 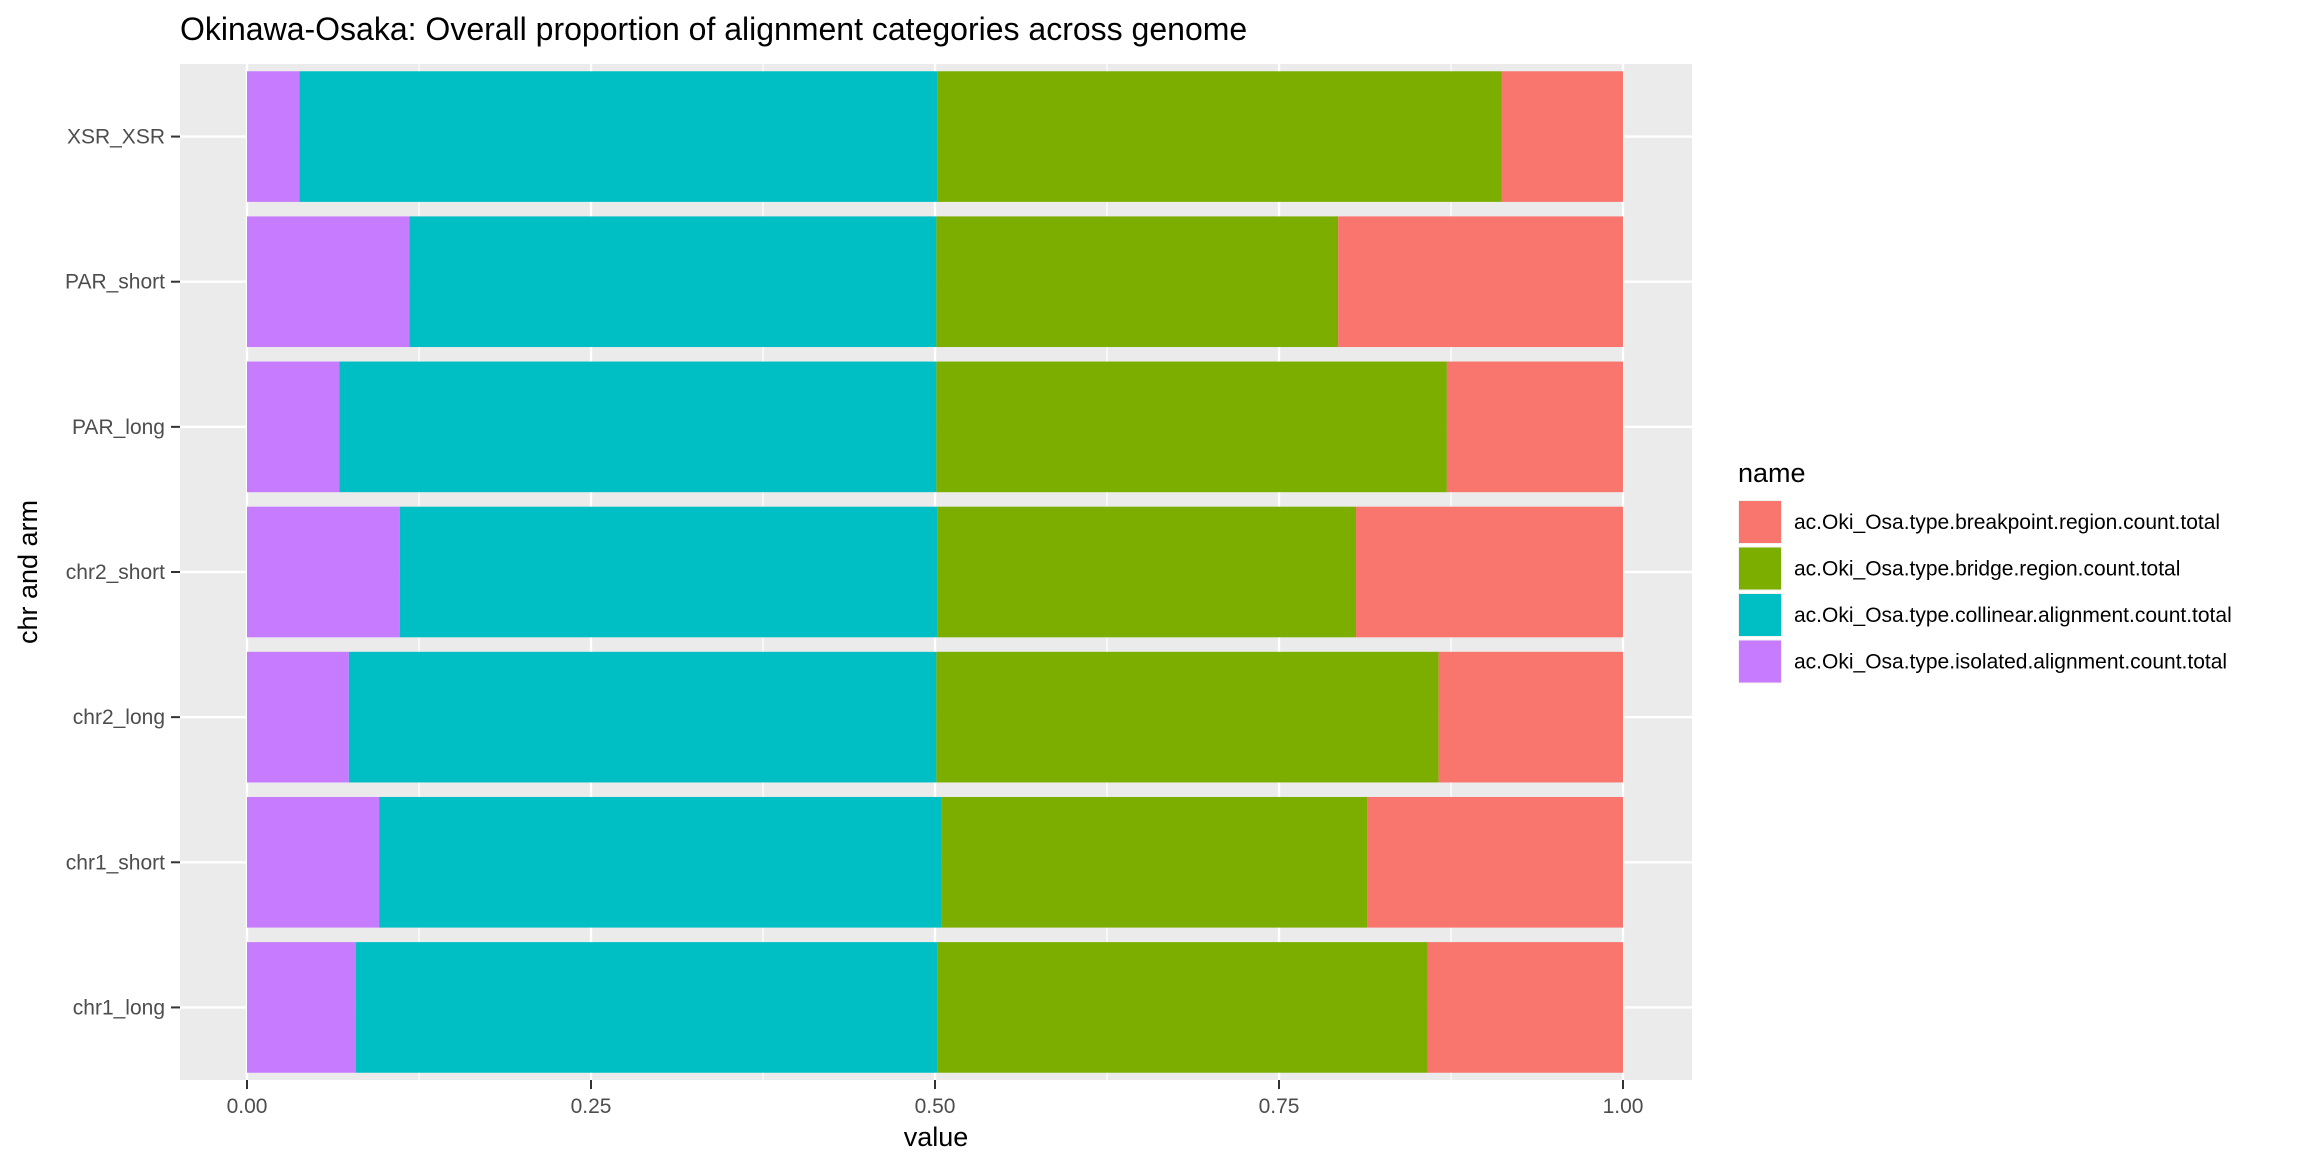 I want to click on y-tick-label: chr1_long, so click(x=119, y=1007).